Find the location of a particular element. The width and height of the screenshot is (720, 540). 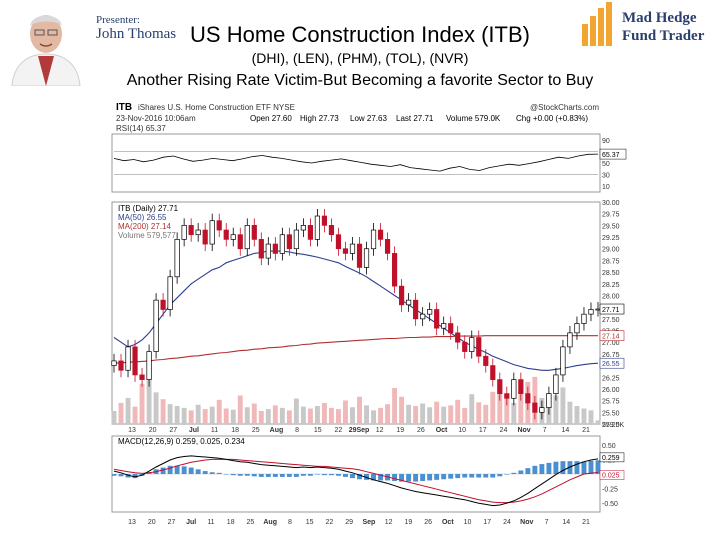

x-tick-label: 25 is located at coordinates (256, 430).